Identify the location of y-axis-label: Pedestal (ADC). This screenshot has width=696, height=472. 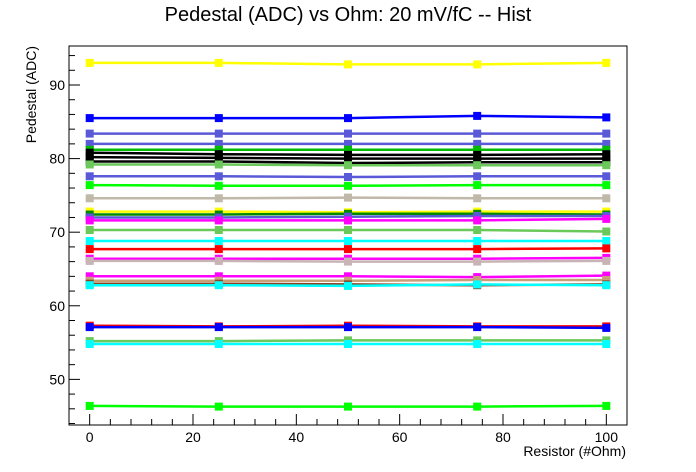
(31, 94).